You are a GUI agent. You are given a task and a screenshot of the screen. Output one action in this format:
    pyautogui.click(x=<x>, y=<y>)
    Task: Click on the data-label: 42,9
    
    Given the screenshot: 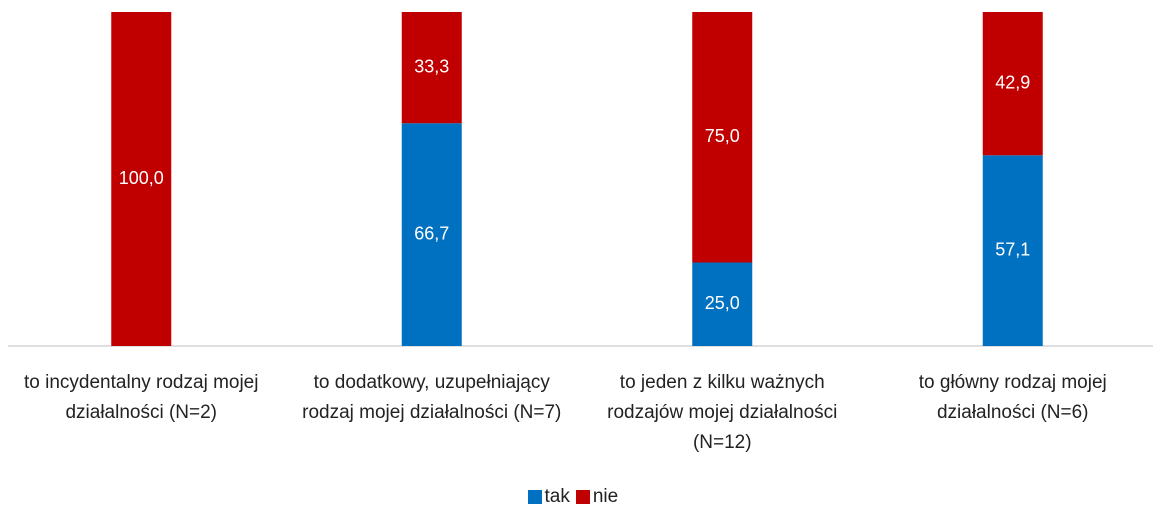 What is the action you would take?
    pyautogui.click(x=1012, y=82)
    